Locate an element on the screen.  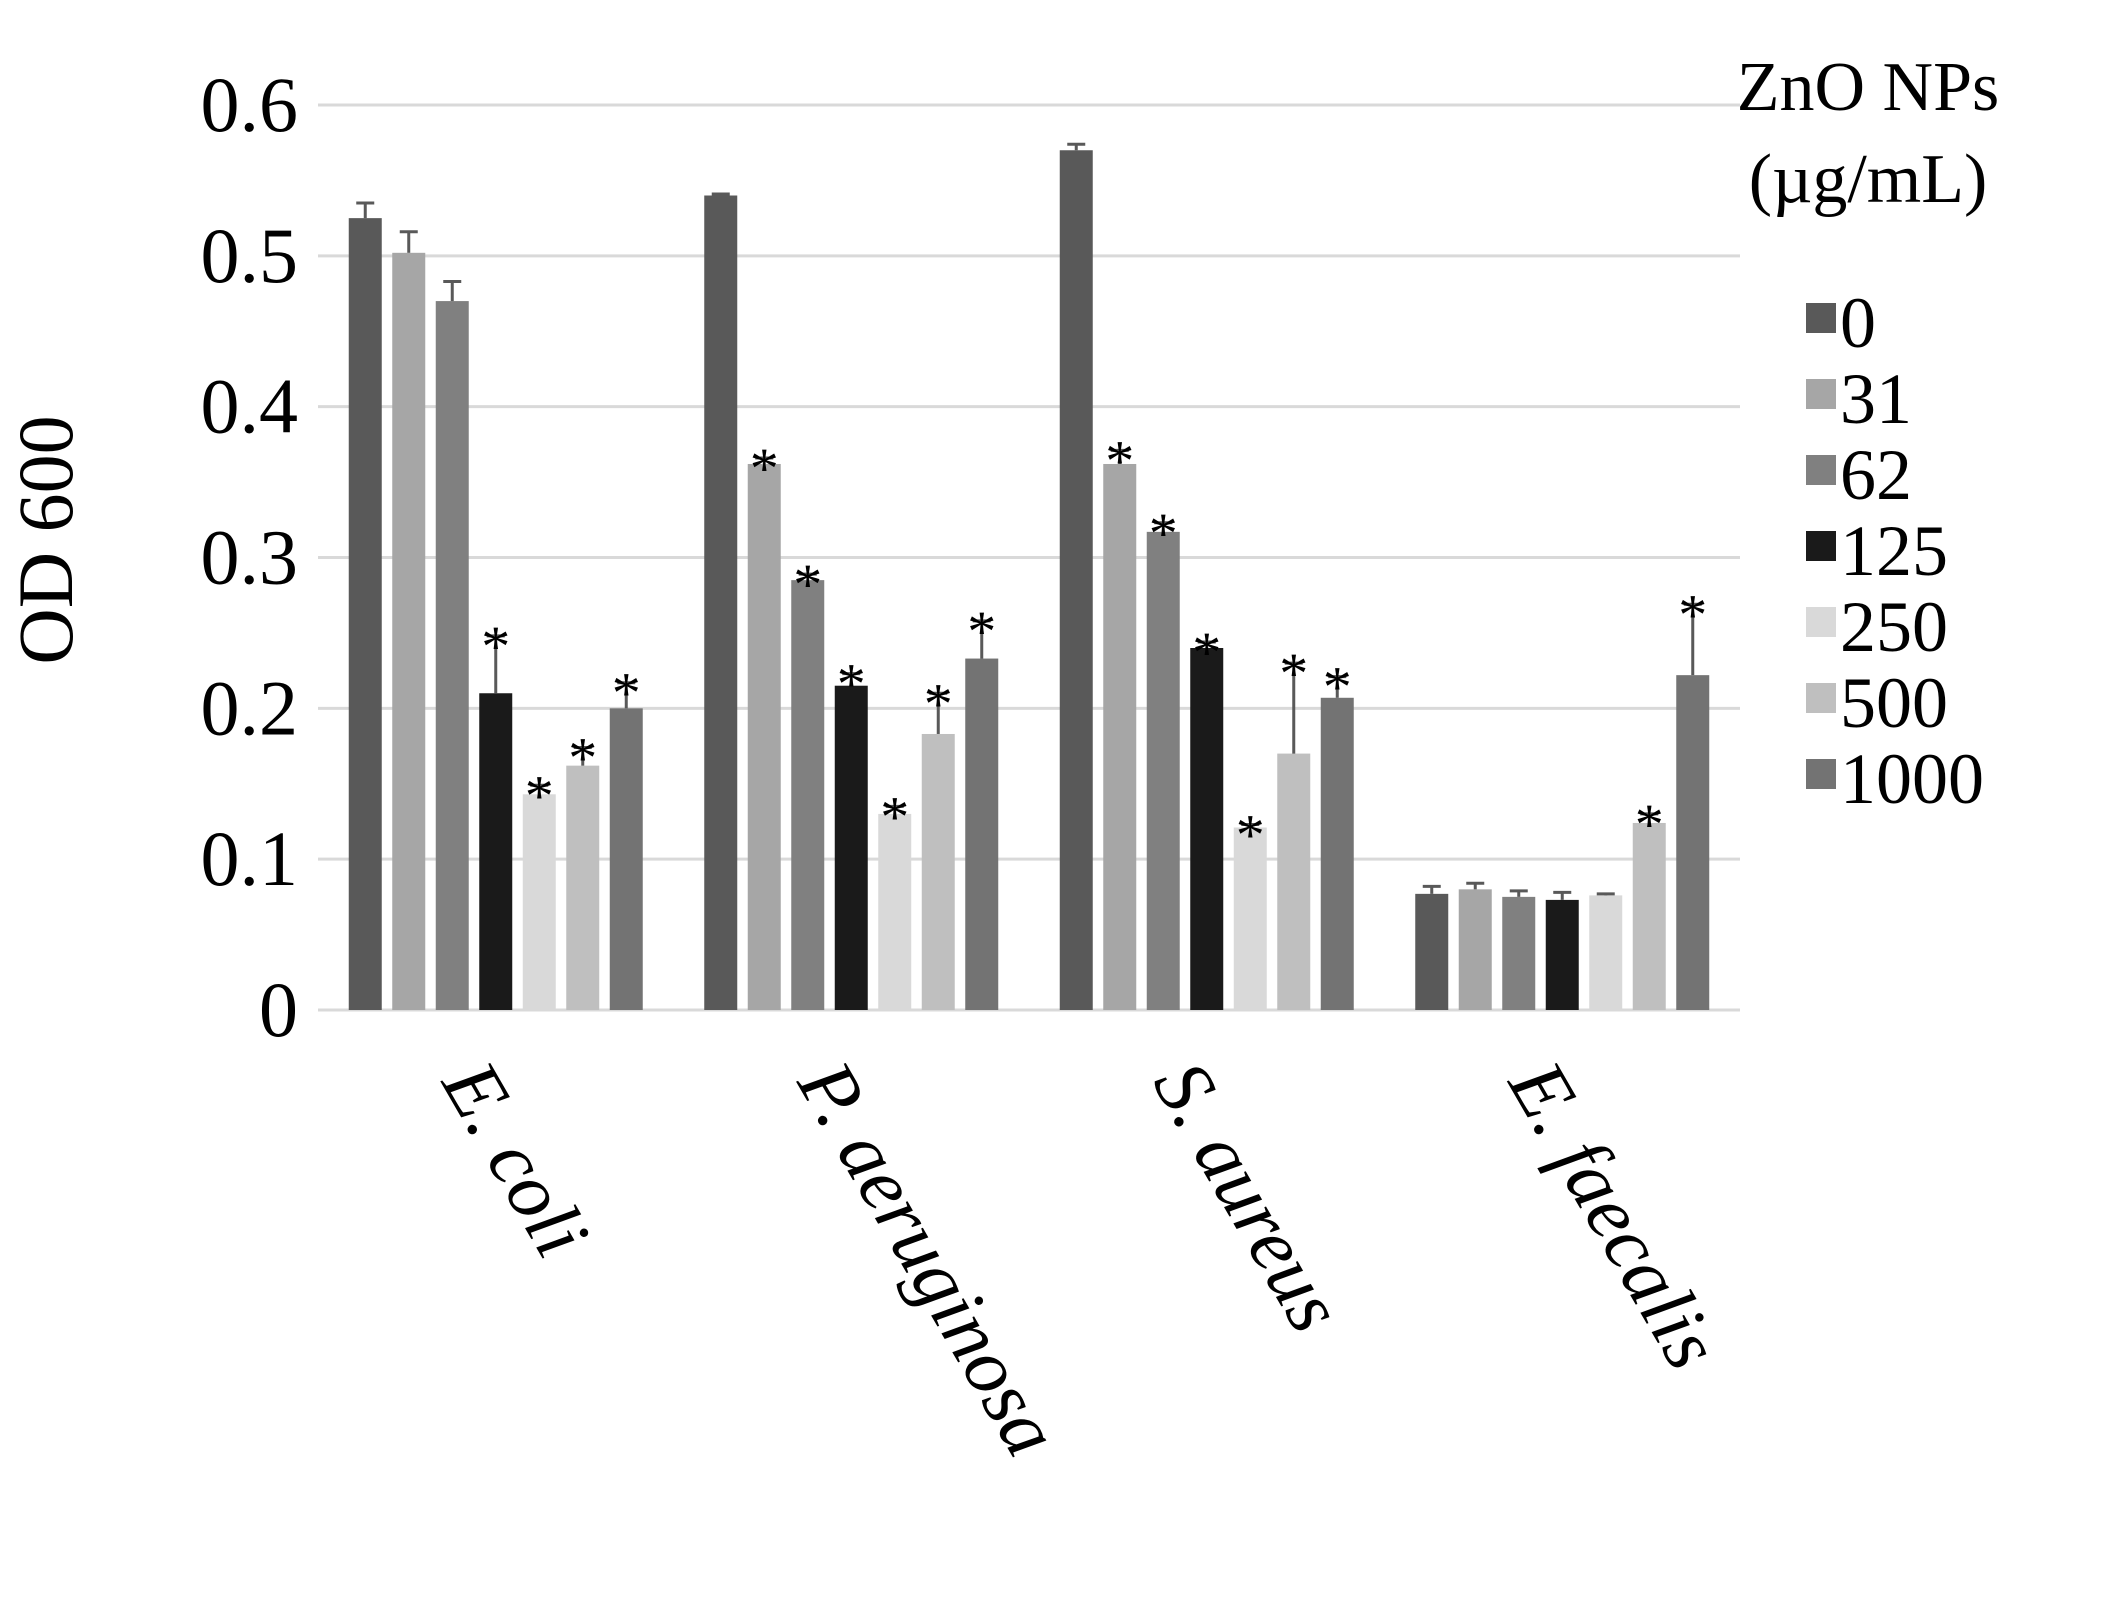
category-label: E. coli is located at coordinates (515, 1159).